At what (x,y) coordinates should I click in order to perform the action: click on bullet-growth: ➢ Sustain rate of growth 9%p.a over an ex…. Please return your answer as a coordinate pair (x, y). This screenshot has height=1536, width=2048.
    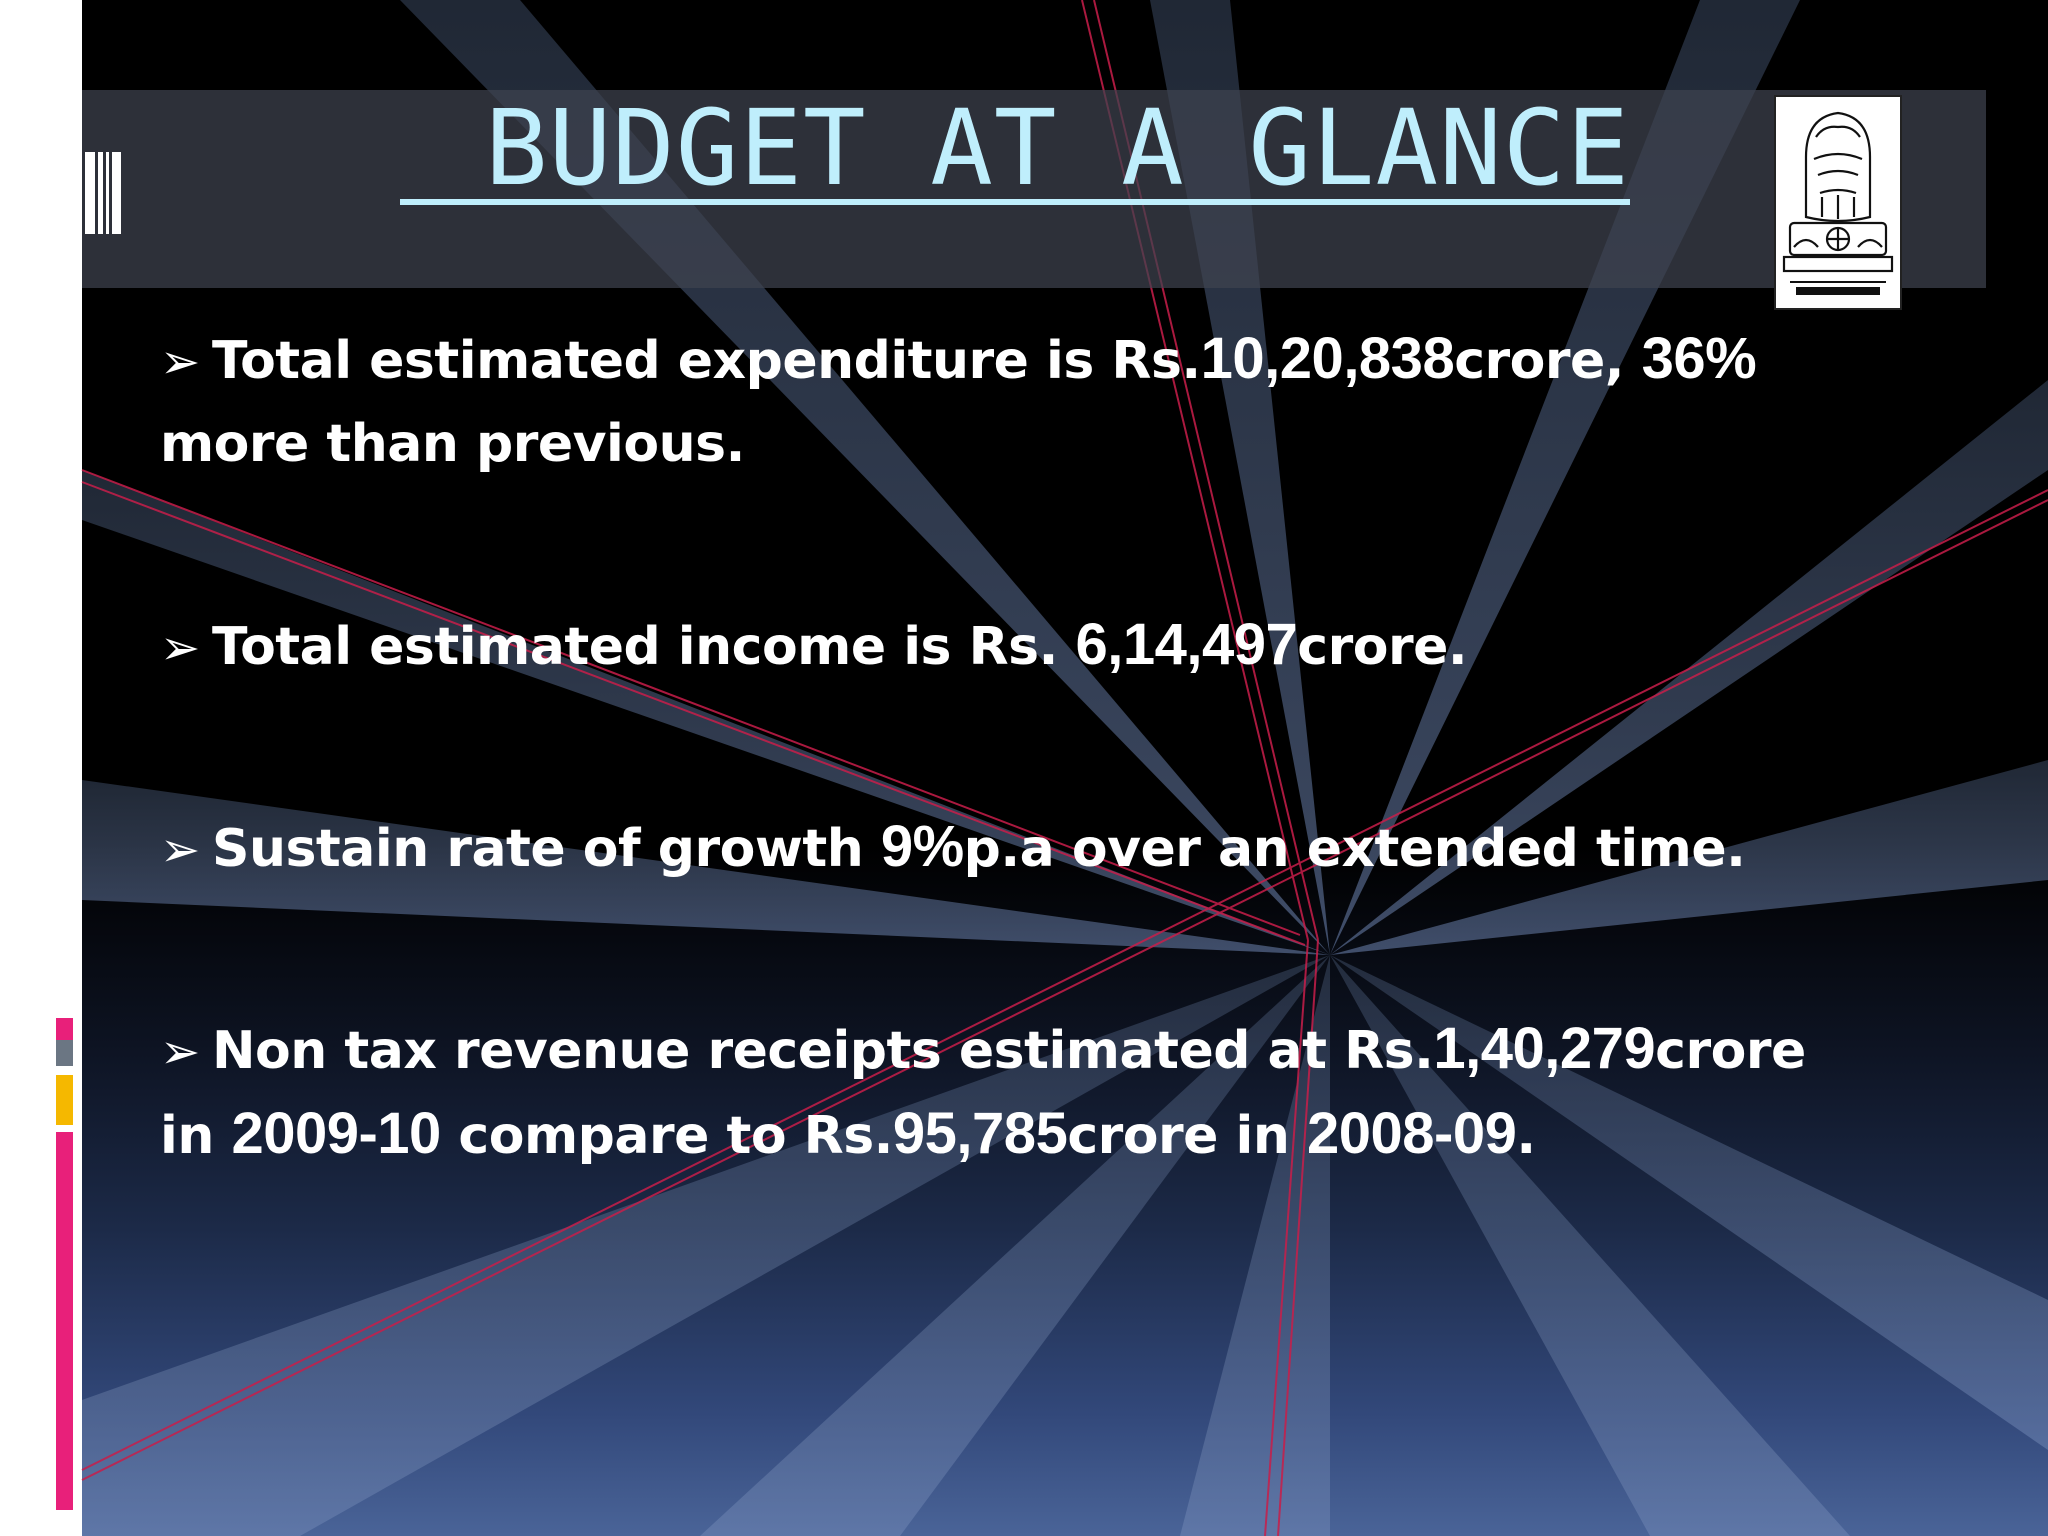
    Looking at the image, I should click on (1020, 848).